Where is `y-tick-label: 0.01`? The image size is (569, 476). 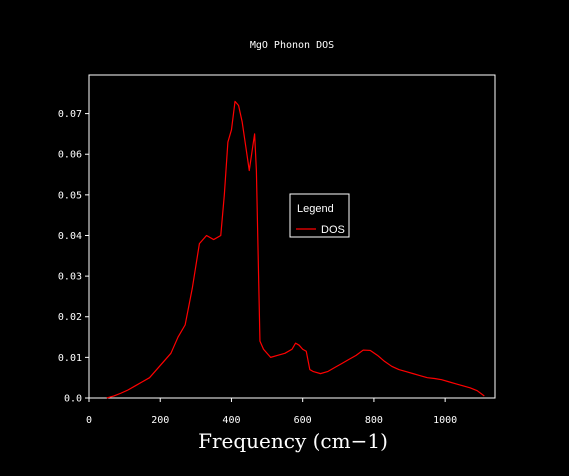 y-tick-label: 0.01 is located at coordinates (70, 358).